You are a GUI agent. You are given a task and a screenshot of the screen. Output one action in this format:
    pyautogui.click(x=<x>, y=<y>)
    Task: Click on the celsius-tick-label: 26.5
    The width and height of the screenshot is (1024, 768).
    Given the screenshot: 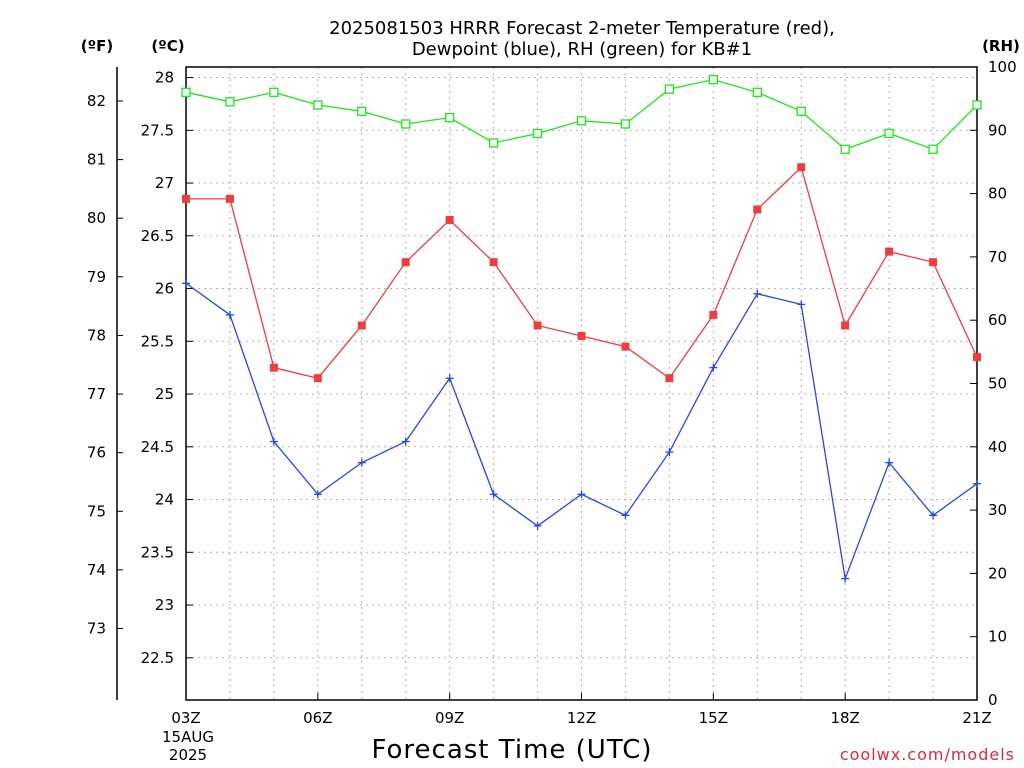 What is the action you would take?
    pyautogui.click(x=157, y=236)
    